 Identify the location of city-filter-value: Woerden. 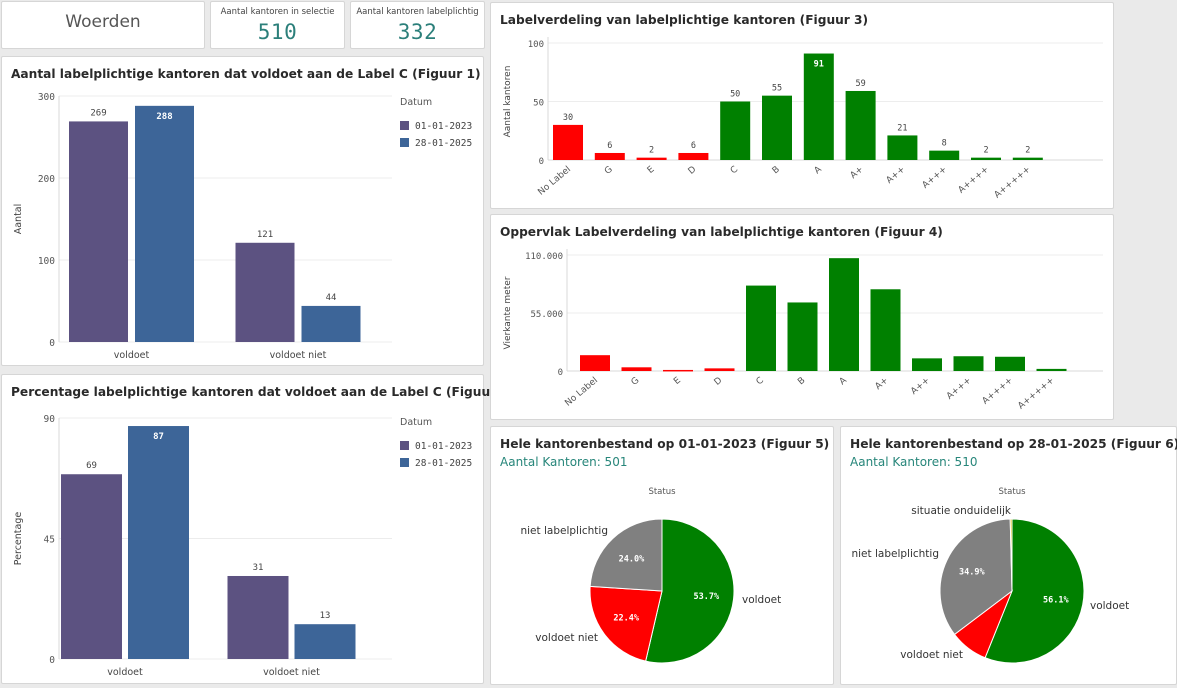
(103, 22).